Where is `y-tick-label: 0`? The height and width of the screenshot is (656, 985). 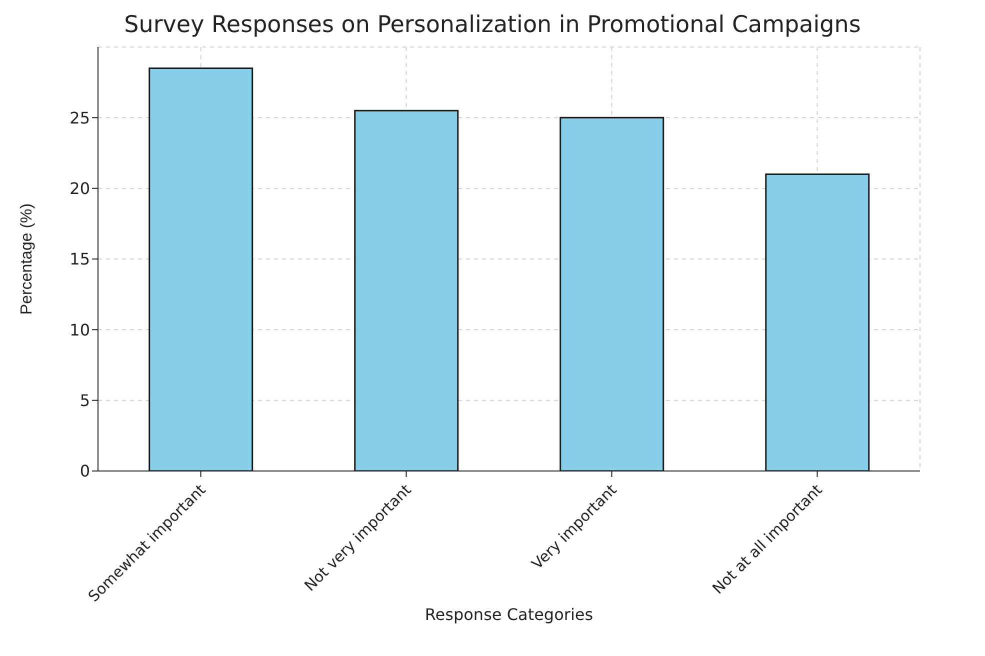 y-tick-label: 0 is located at coordinates (85, 471).